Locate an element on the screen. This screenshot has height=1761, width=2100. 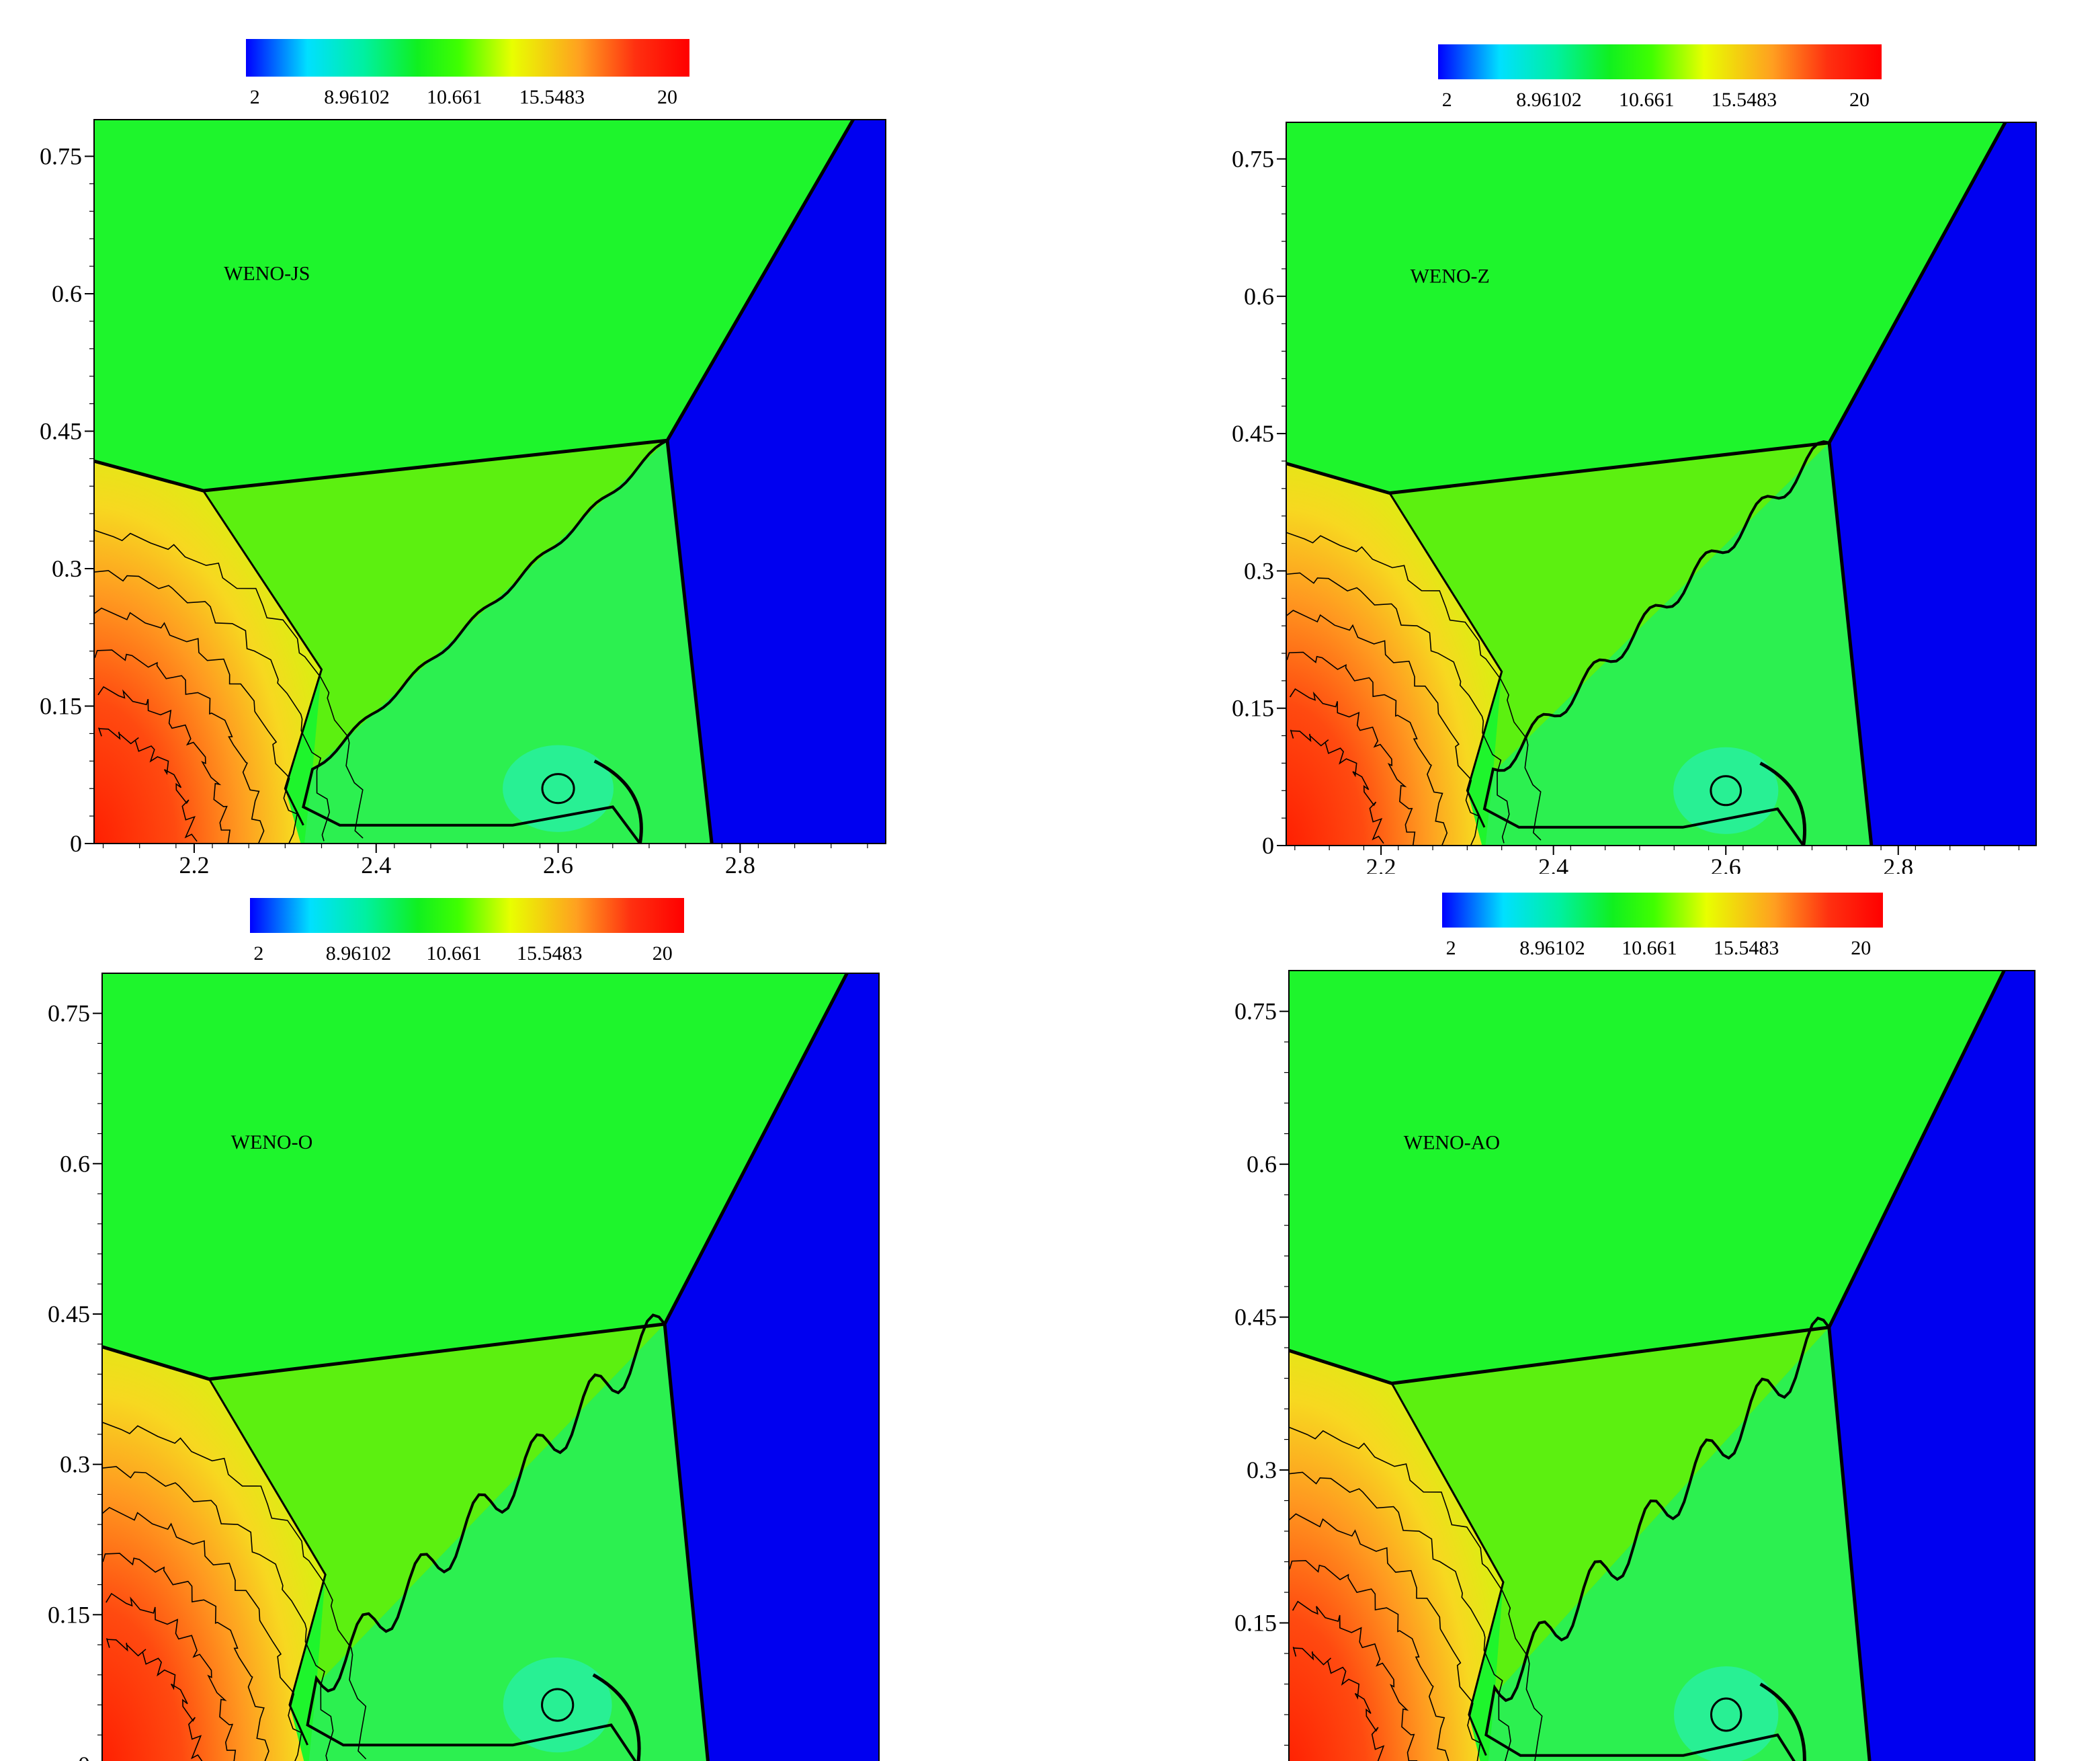
panel-label: WENO-JS is located at coordinates (267, 274).